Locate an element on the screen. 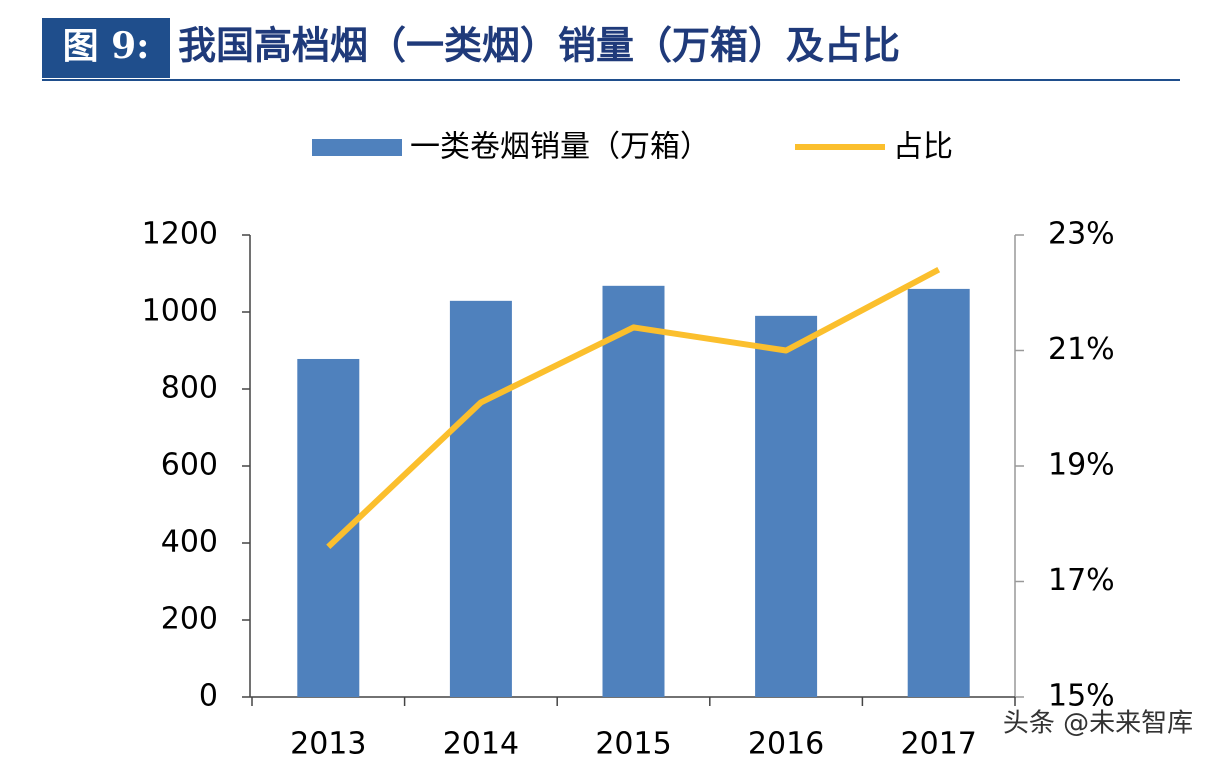  y2-tick-label: 15% is located at coordinates (1081, 696).